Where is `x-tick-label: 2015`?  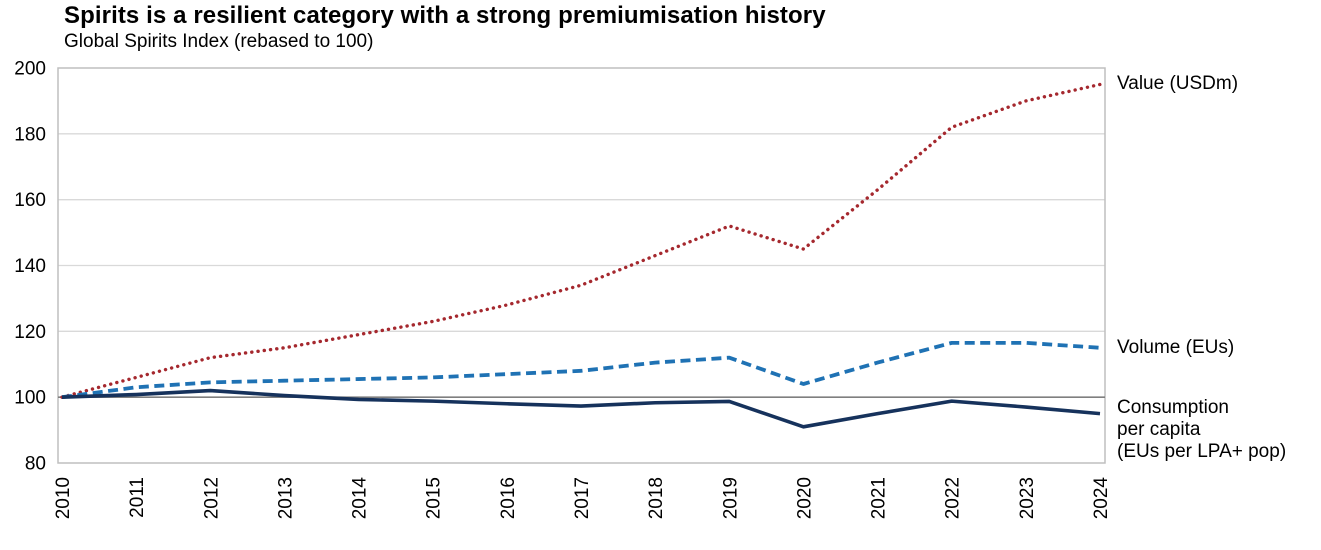
x-tick-label: 2015 is located at coordinates (434, 498).